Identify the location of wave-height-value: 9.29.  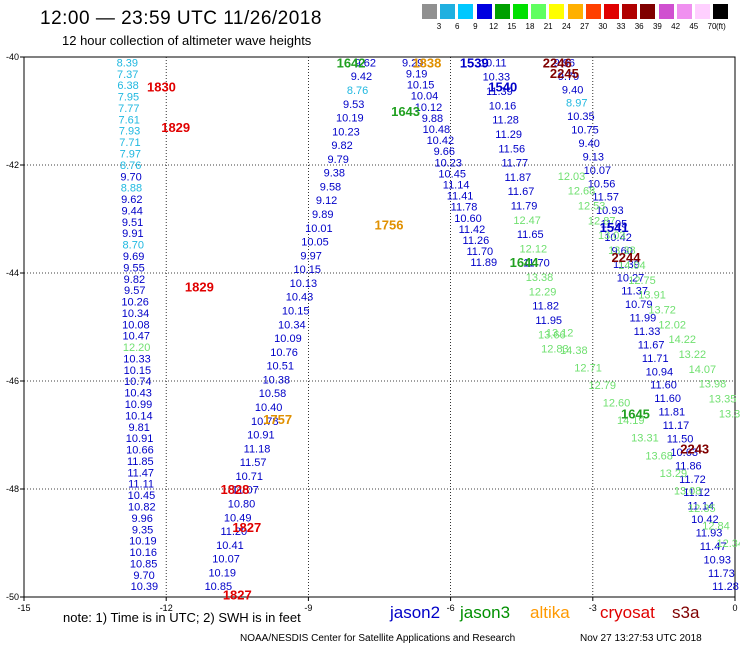
(412, 63).